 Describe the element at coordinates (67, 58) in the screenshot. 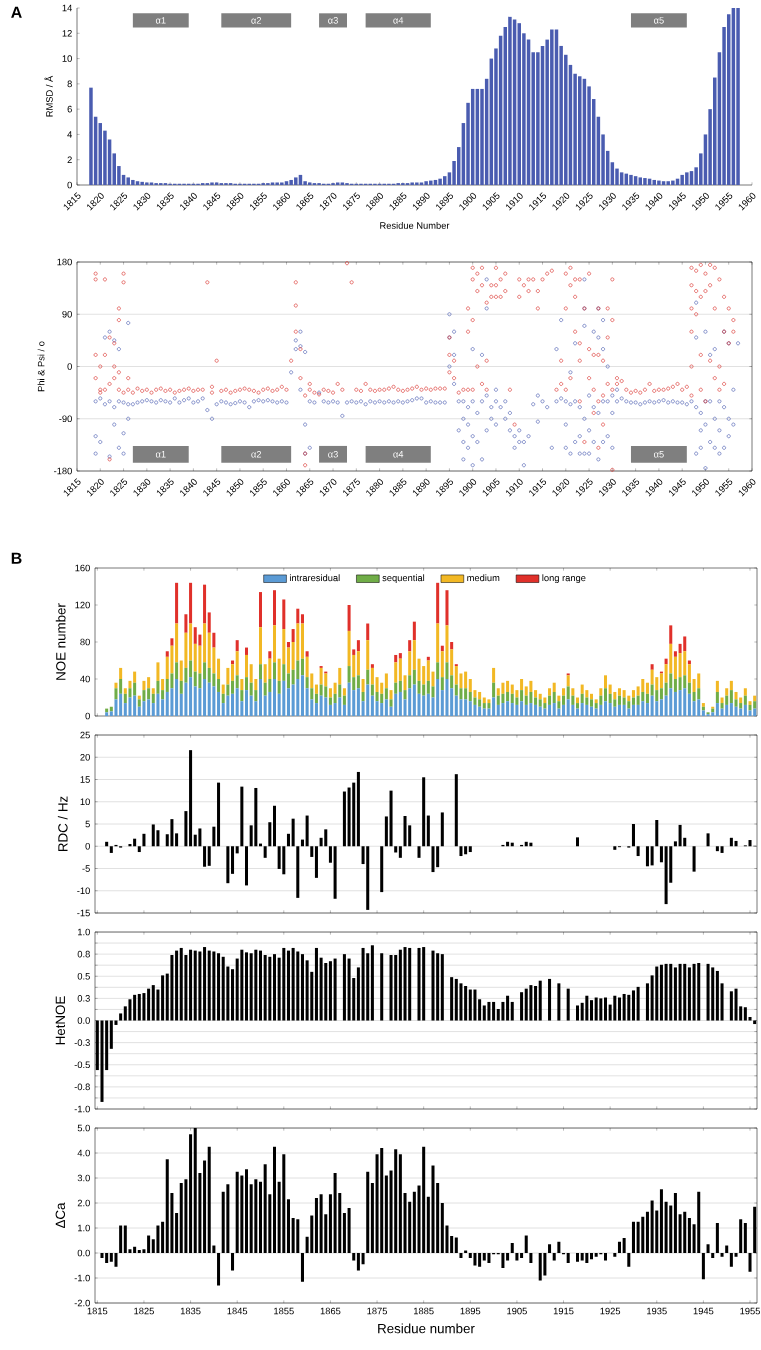

I see `y-tick-label: 10` at that location.